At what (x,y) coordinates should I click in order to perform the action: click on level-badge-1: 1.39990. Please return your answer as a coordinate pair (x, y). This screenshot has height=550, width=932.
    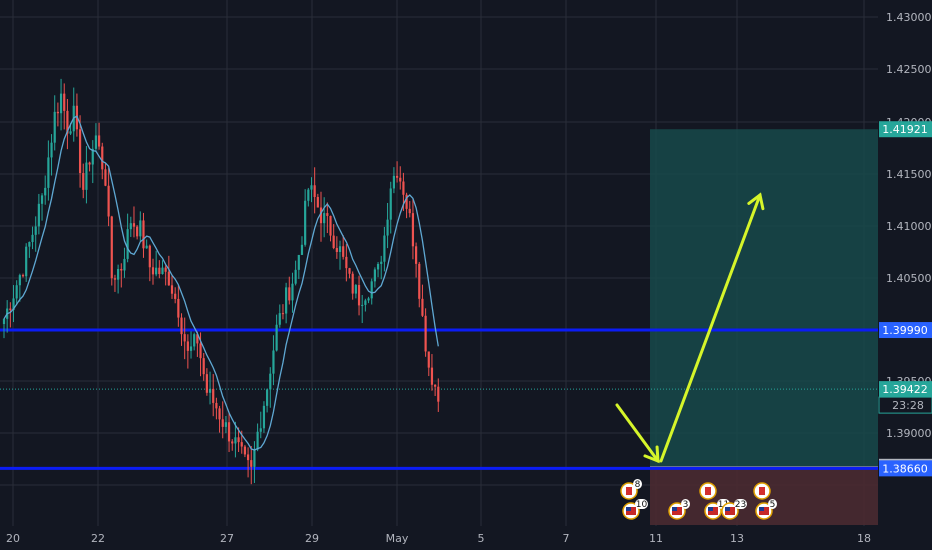
    Looking at the image, I should click on (905, 330).